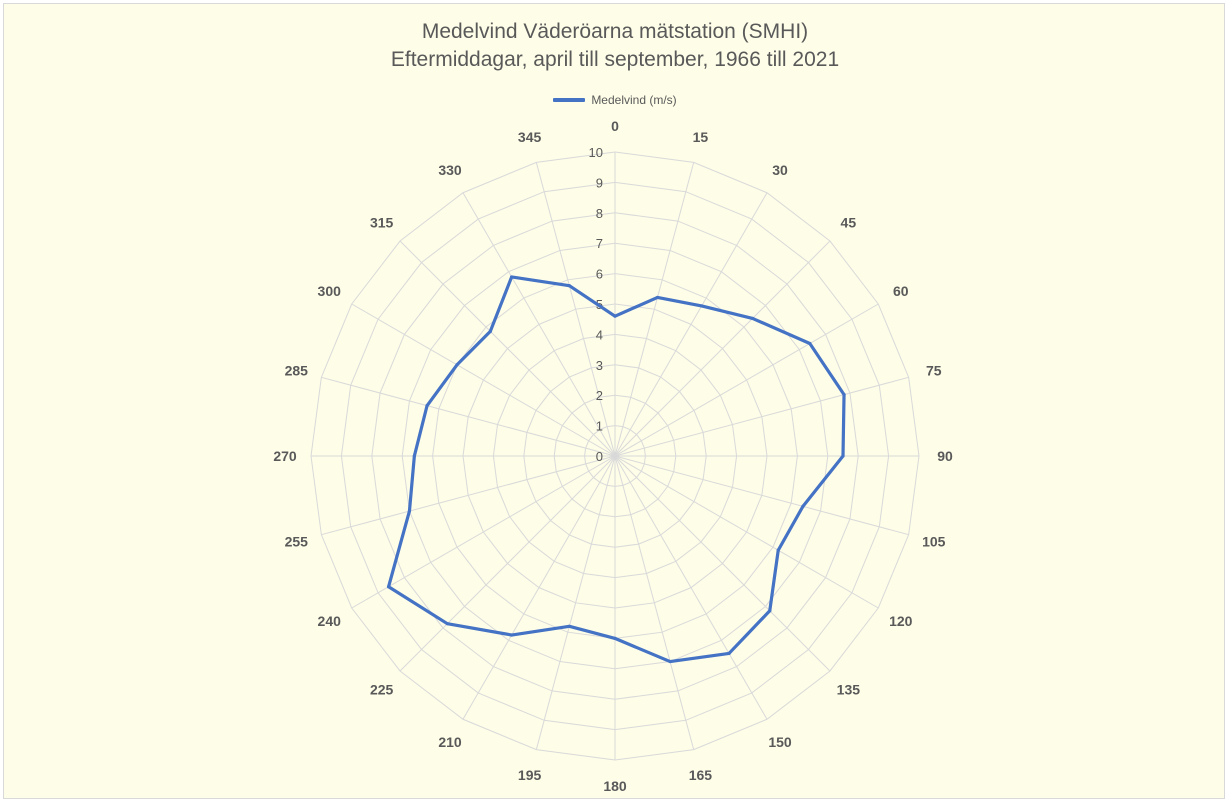 The height and width of the screenshot is (804, 1230). Describe the element at coordinates (599, 213) in the screenshot. I see `radial-tick-label: 8` at that location.